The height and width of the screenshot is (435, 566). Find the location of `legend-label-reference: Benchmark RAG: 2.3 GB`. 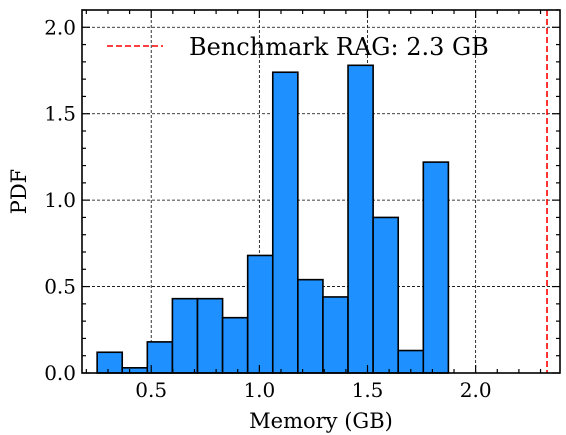

legend-label-reference: Benchmark RAG: 2.3 GB is located at coordinates (339, 47).